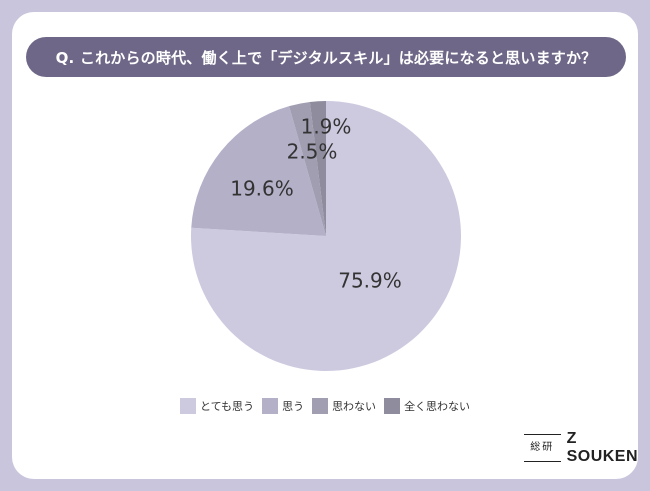  I want to click on question-title: Q. これからの時代、働く上で「デジタルスキル」は必要になると思いますか？, so click(326, 57).